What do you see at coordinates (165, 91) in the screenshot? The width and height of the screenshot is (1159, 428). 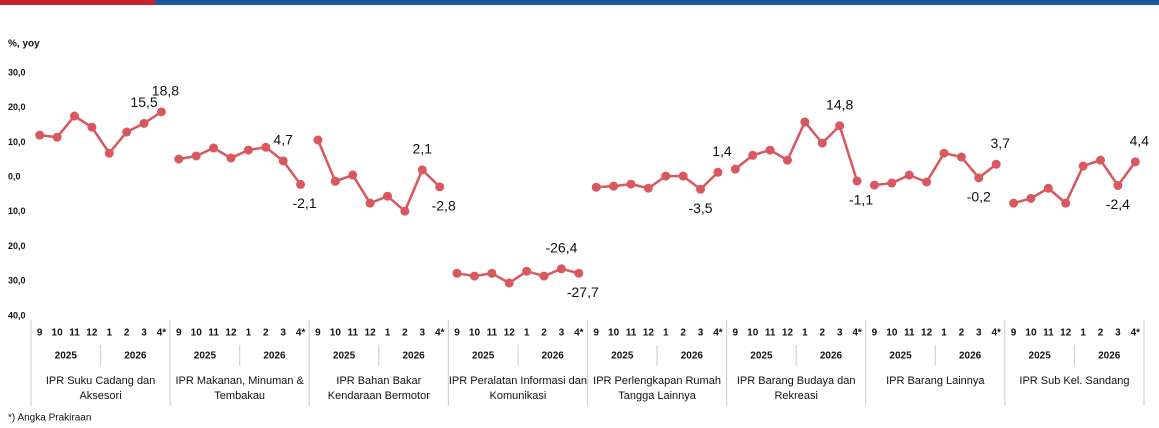 I see `data-label: 18,8` at bounding box center [165, 91].